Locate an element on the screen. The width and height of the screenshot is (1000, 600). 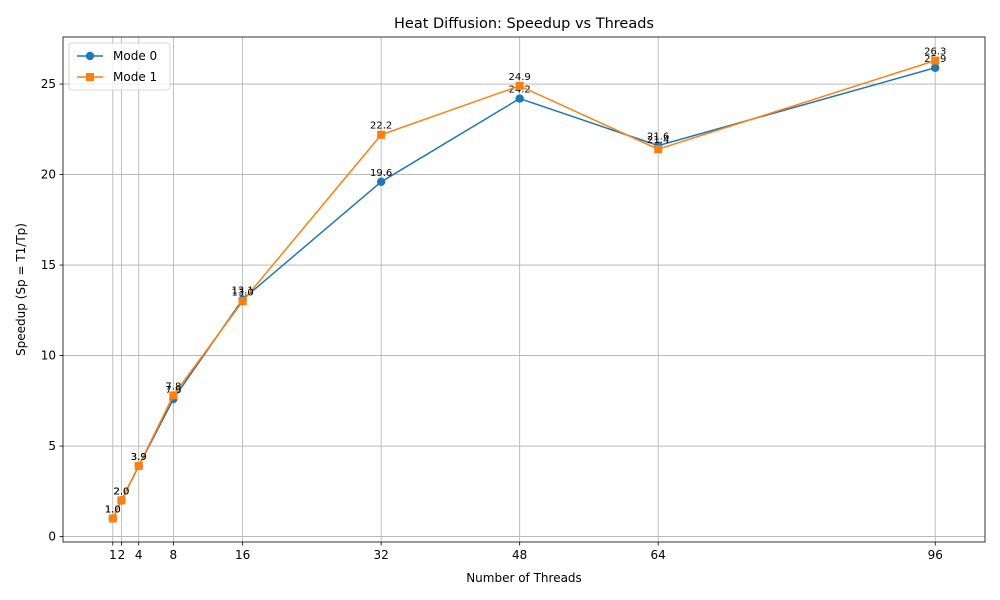
data-label: 24.2 is located at coordinates (520, 90).